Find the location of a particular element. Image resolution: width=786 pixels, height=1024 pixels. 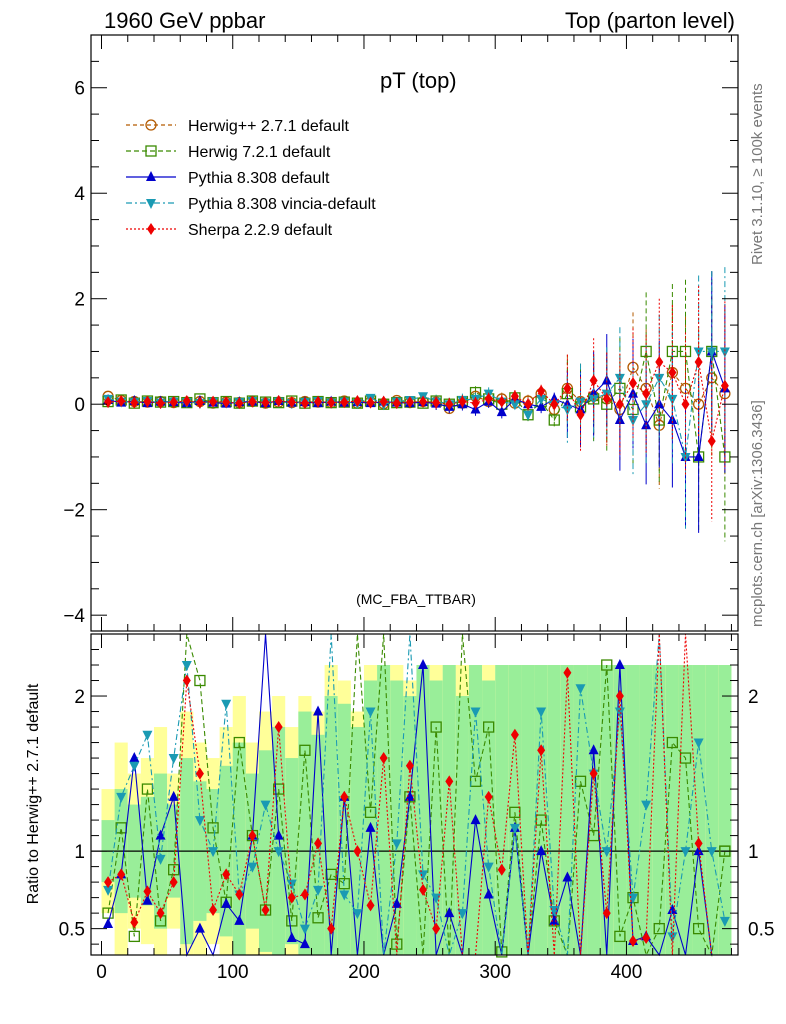

x-tick-label: 400 is located at coordinates (627, 972).